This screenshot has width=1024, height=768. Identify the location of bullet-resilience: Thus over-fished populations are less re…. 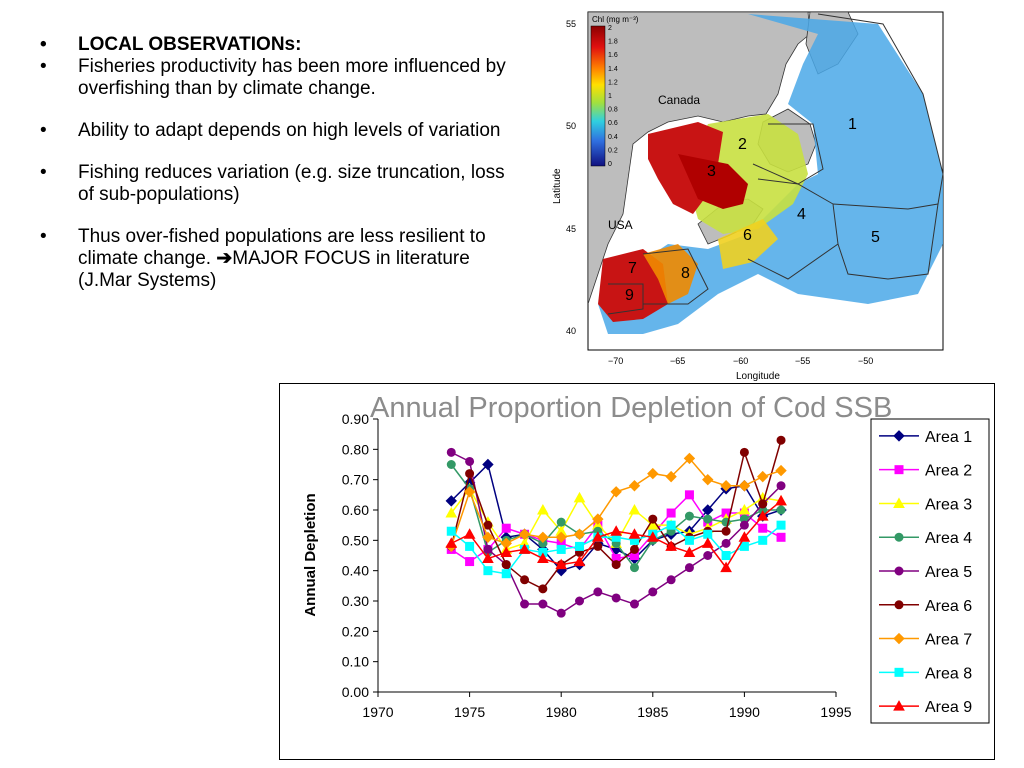
(275, 259).